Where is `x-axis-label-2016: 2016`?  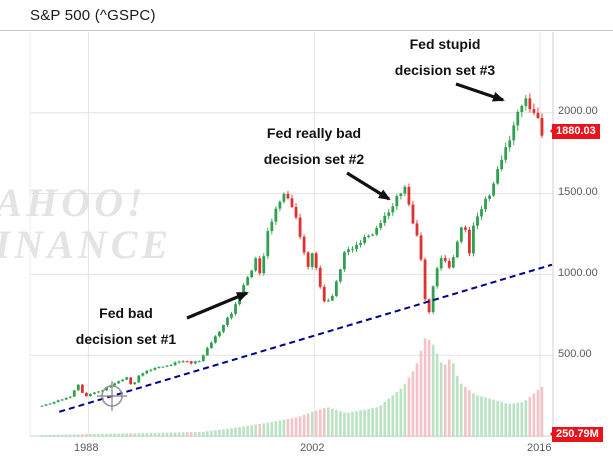
x-axis-label-2016: 2016 is located at coordinates (539, 448).